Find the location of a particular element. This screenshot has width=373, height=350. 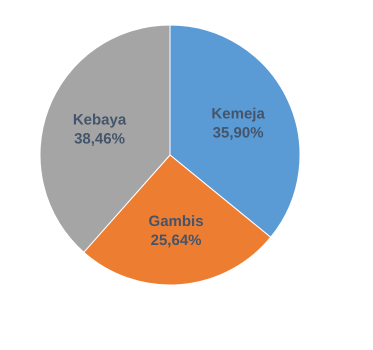

slice-label: Kebaya is located at coordinates (99, 119).